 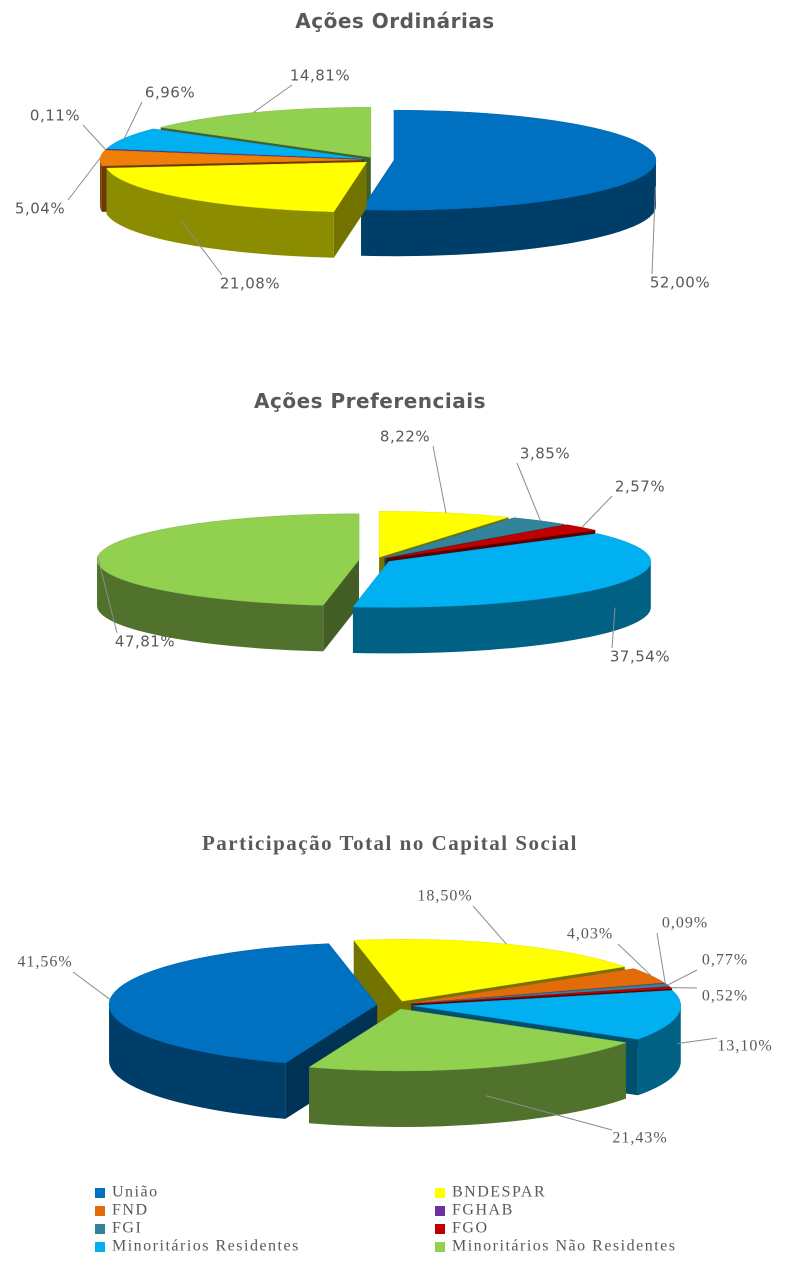 What do you see at coordinates (394, 21) in the screenshot?
I see `chart-title: Ações Ordinárias` at bounding box center [394, 21].